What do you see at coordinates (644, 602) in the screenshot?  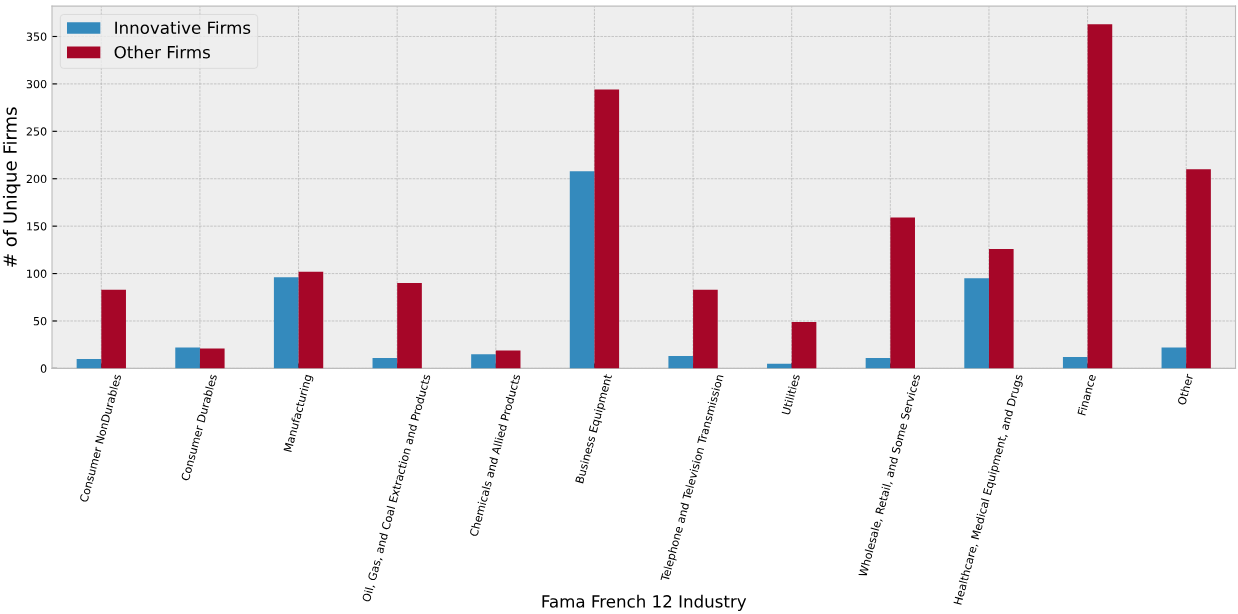 I see `x-axis-title: Fama French 12 Industry` at bounding box center [644, 602].